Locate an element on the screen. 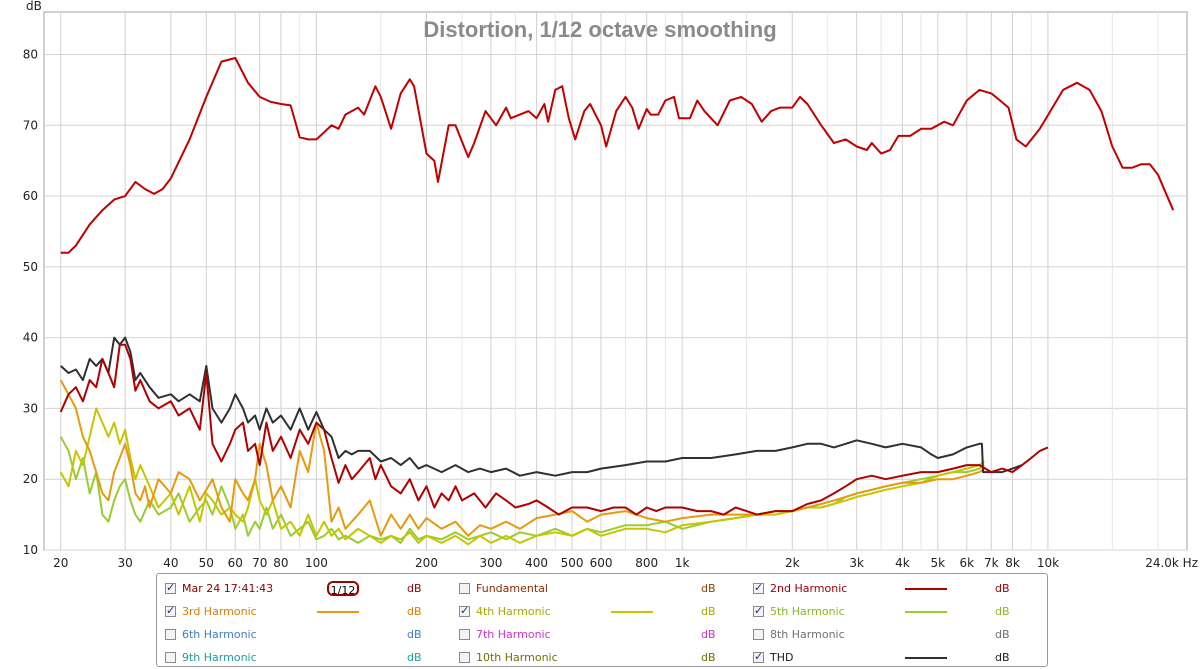  y-tick-label: 50 is located at coordinates (30, 267).